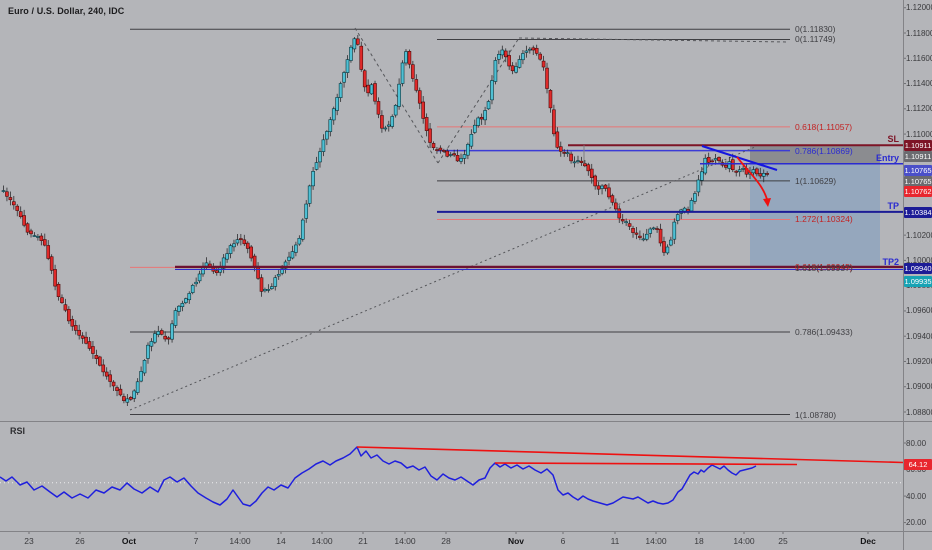 The width and height of the screenshot is (932, 550). What do you see at coordinates (18, 431) in the screenshot?
I see `rsi-indicator-label: RSI` at bounding box center [18, 431].